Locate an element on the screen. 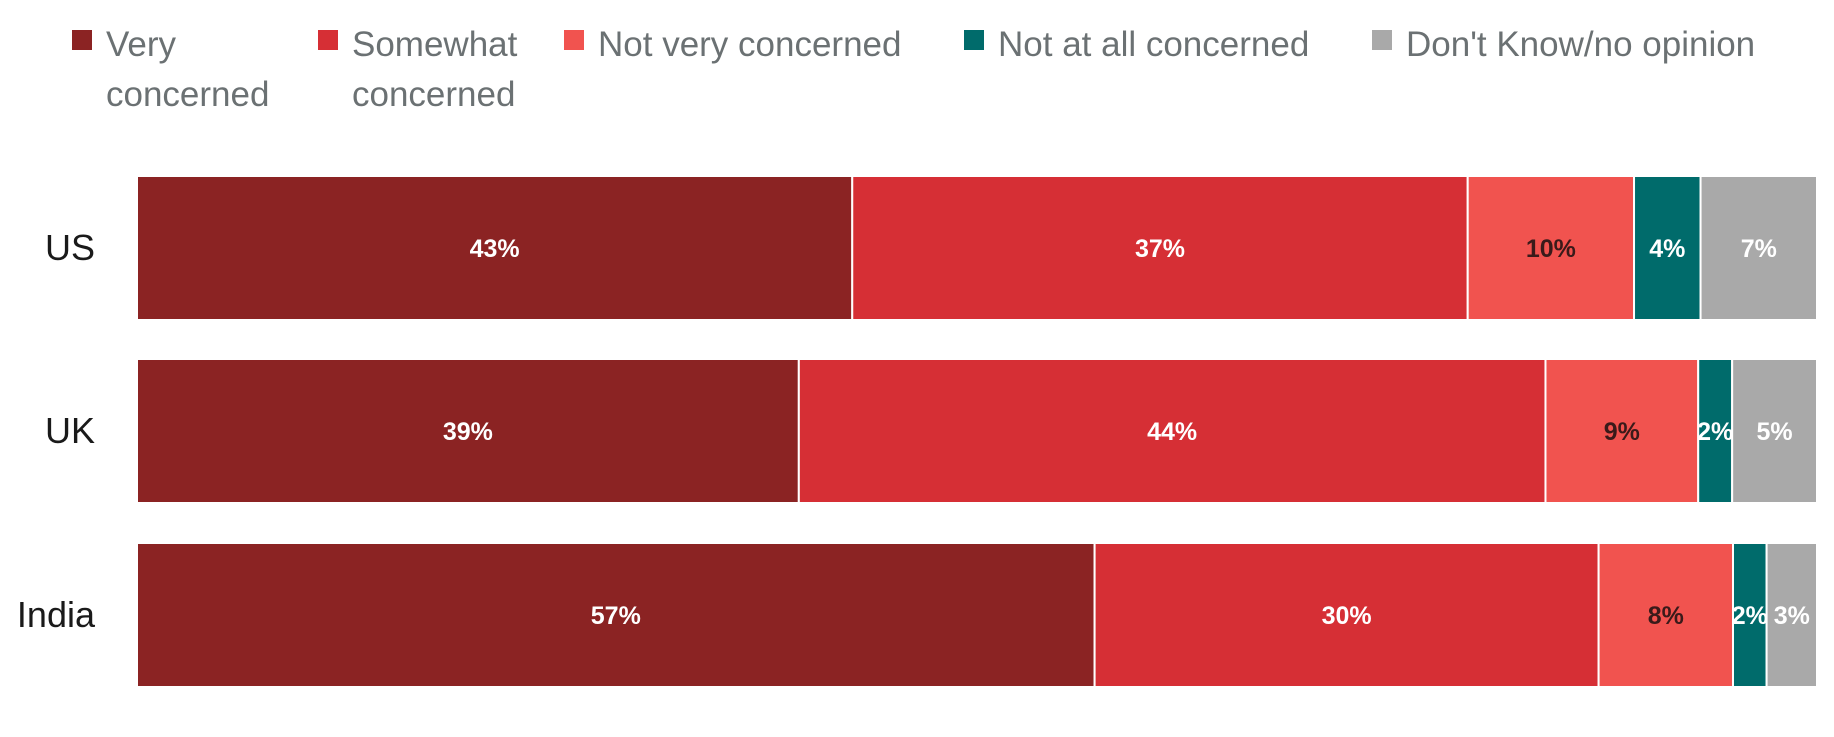  legend-item-not-very-concerned: Not very concerned is located at coordinates (732, 44).